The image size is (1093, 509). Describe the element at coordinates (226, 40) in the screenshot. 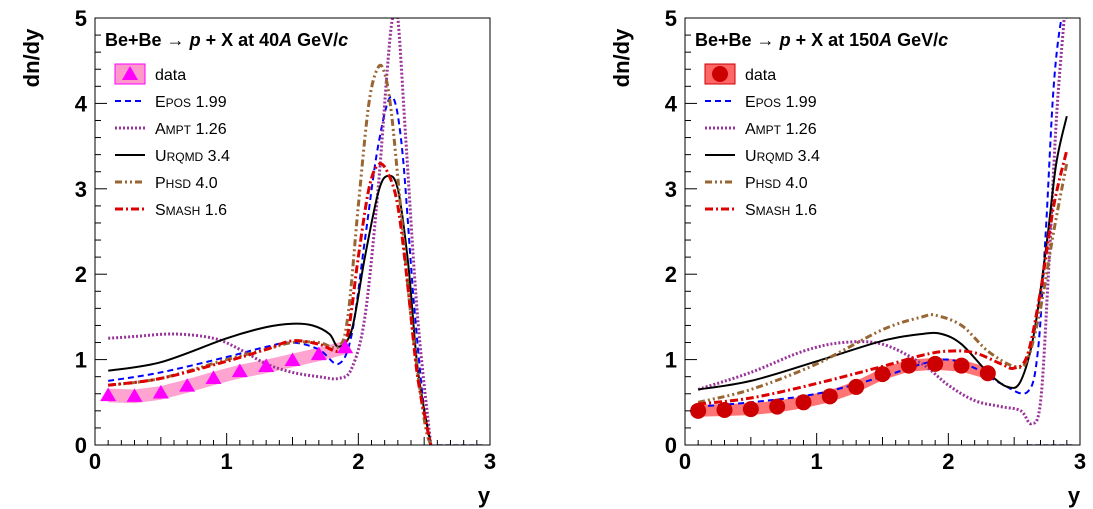

I see `chart-title: Be+Be → p + X at 40A GeV/c` at that location.